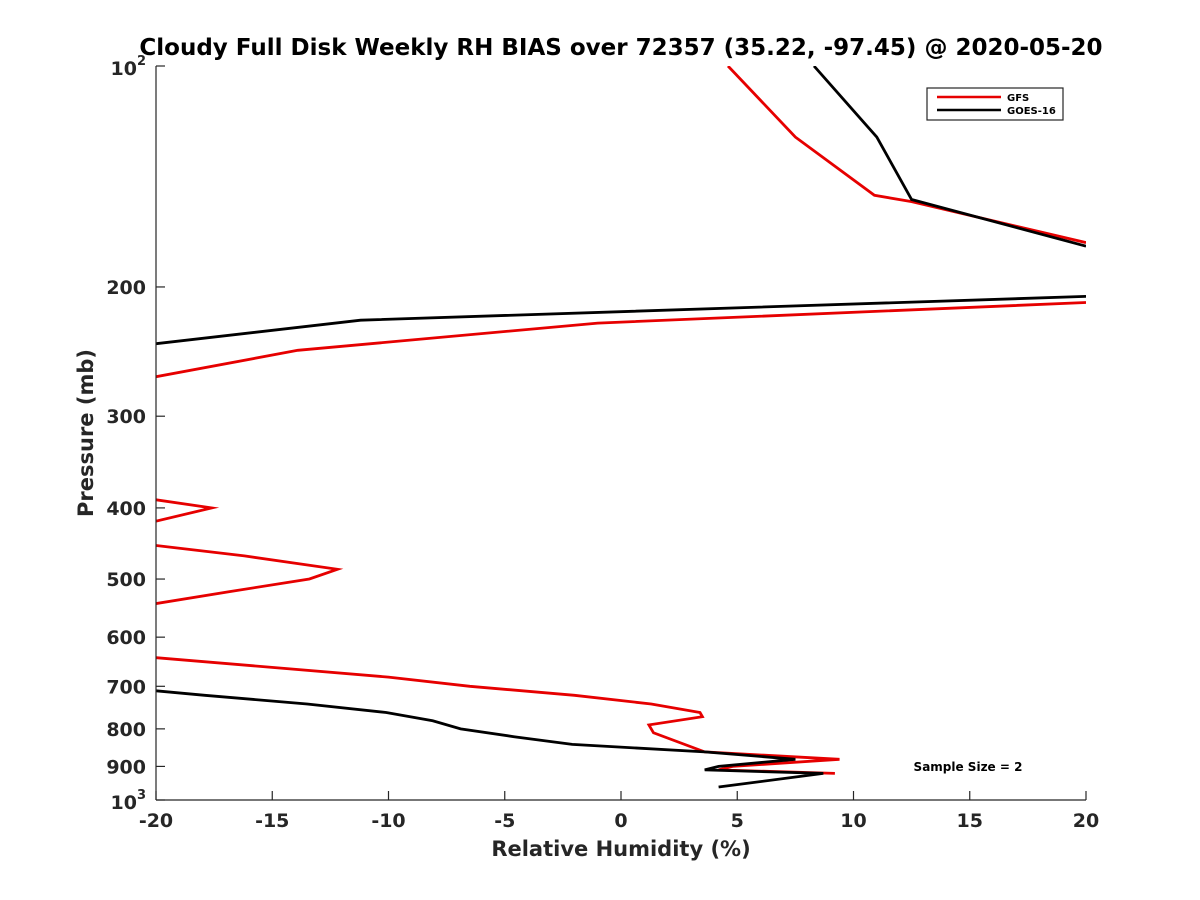 Image resolution: width=1200 pixels, height=900 pixels. I want to click on x-tick-label: 5, so click(737, 821).